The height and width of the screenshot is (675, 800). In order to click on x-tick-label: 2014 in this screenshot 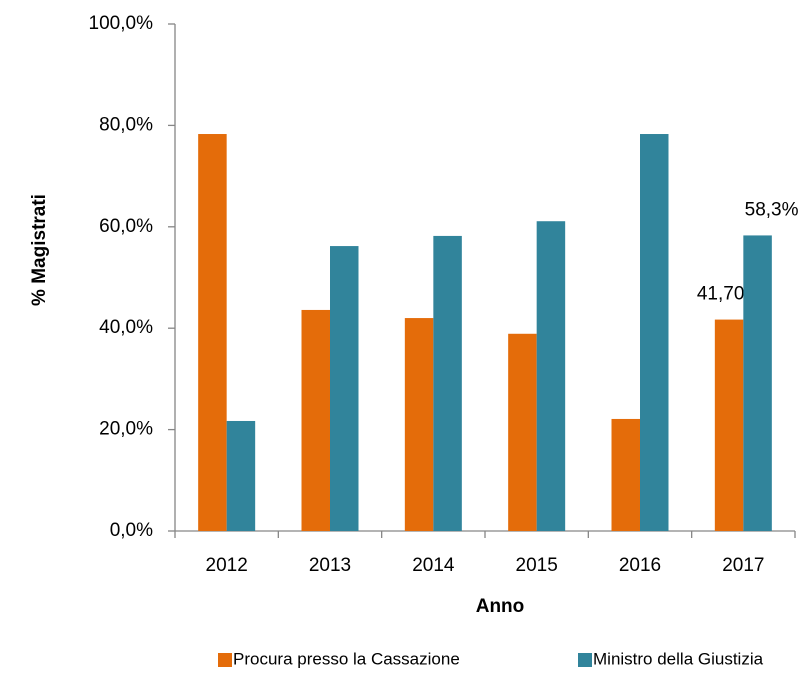, I will do `click(433, 565)`.